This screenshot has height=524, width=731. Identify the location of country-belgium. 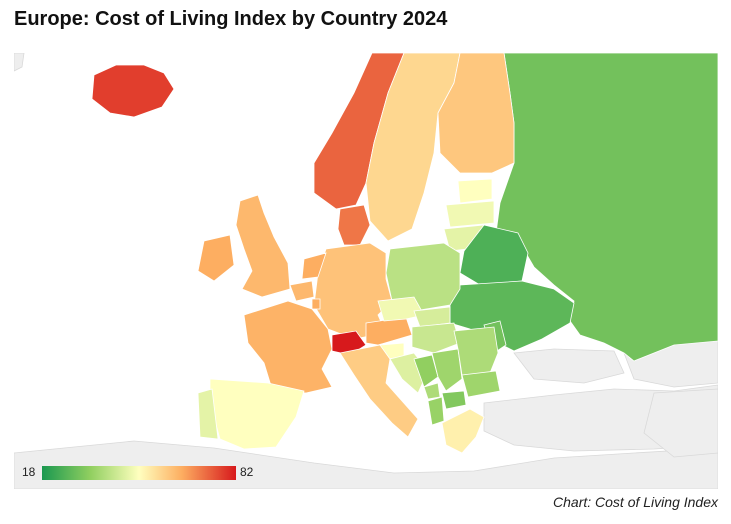
(302, 291).